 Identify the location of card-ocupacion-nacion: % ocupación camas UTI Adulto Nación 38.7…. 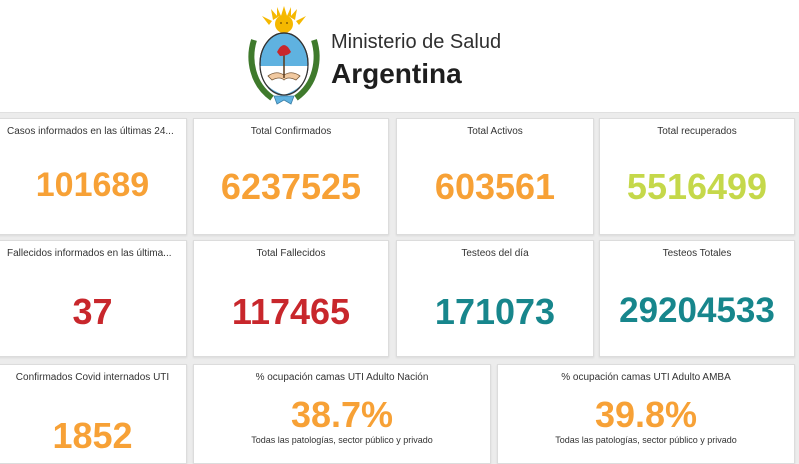
(342, 414).